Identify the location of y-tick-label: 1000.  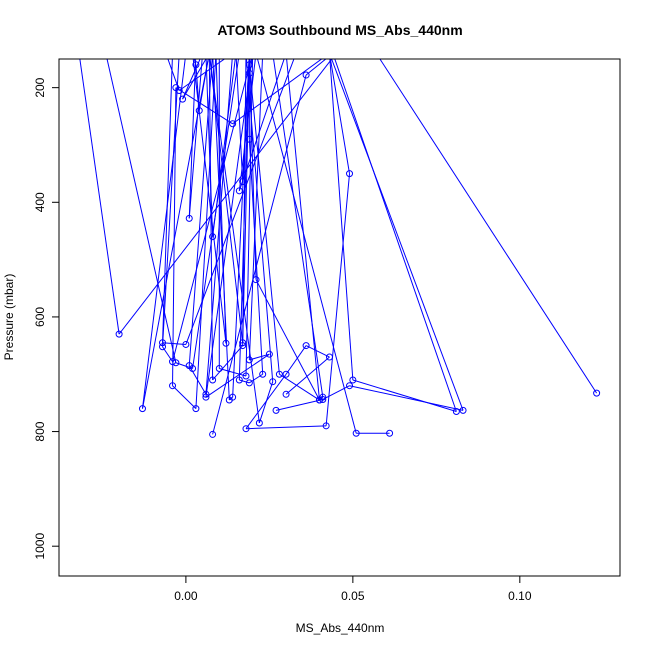
(40, 546).